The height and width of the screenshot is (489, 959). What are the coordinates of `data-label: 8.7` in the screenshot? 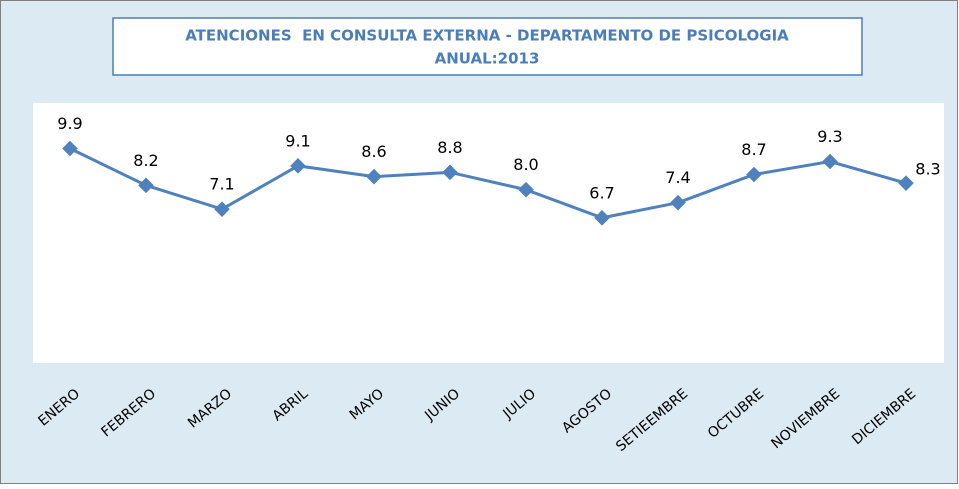 It's located at (753, 149).